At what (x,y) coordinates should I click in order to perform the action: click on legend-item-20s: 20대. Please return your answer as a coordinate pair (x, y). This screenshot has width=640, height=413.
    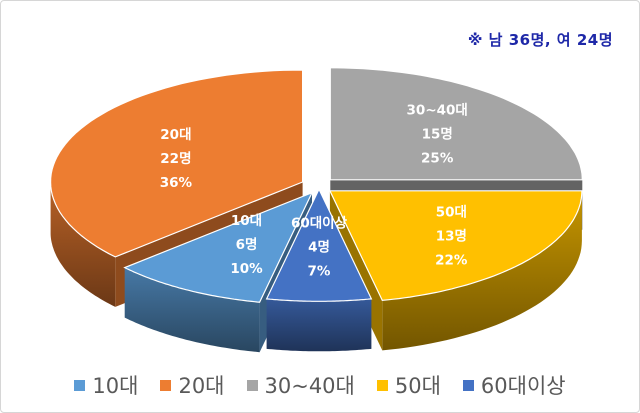
    Looking at the image, I should click on (192, 385).